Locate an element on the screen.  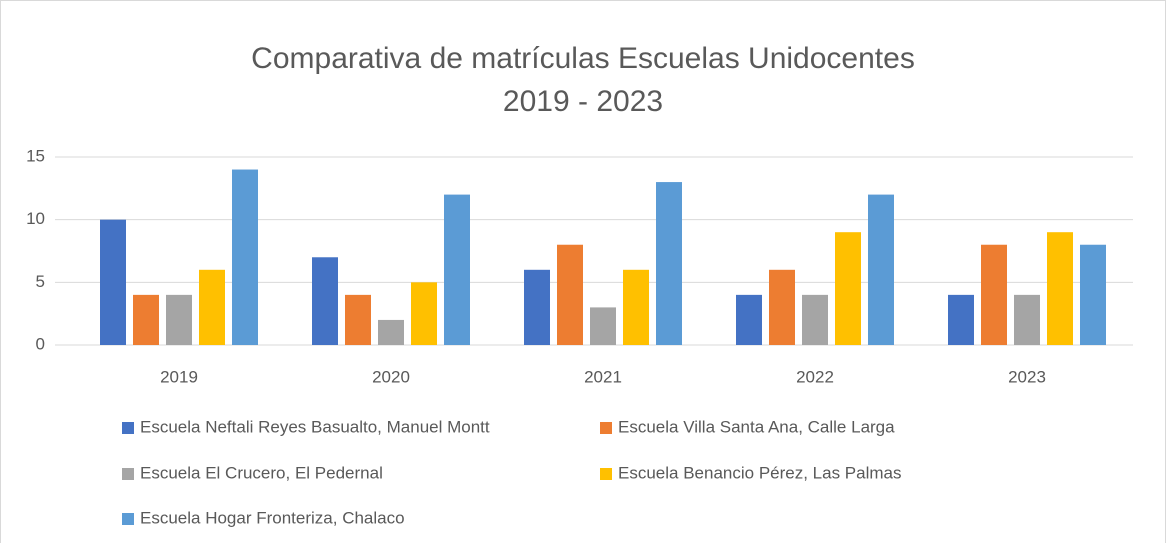
y-tick-label: 5 is located at coordinates (40, 281).